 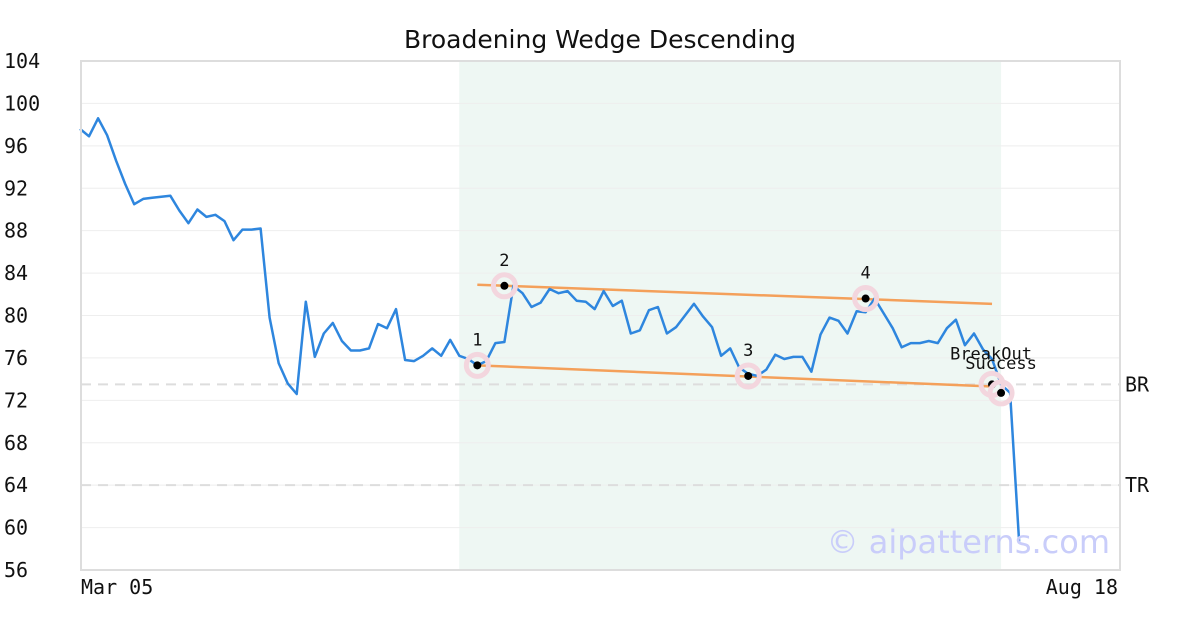 What do you see at coordinates (1137, 485) in the screenshot?
I see `level-label-tr: TR` at bounding box center [1137, 485].